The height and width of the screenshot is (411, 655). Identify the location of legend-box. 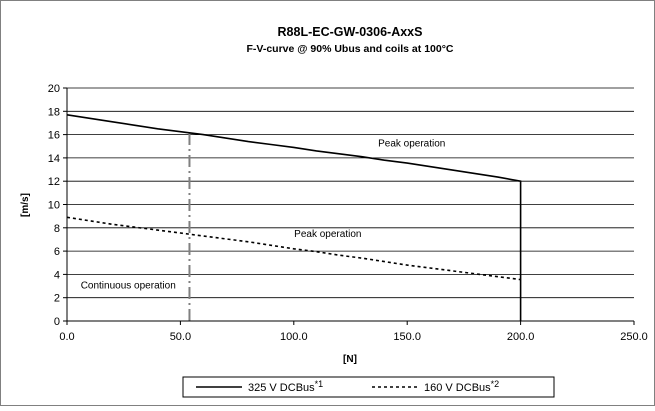
(368, 387).